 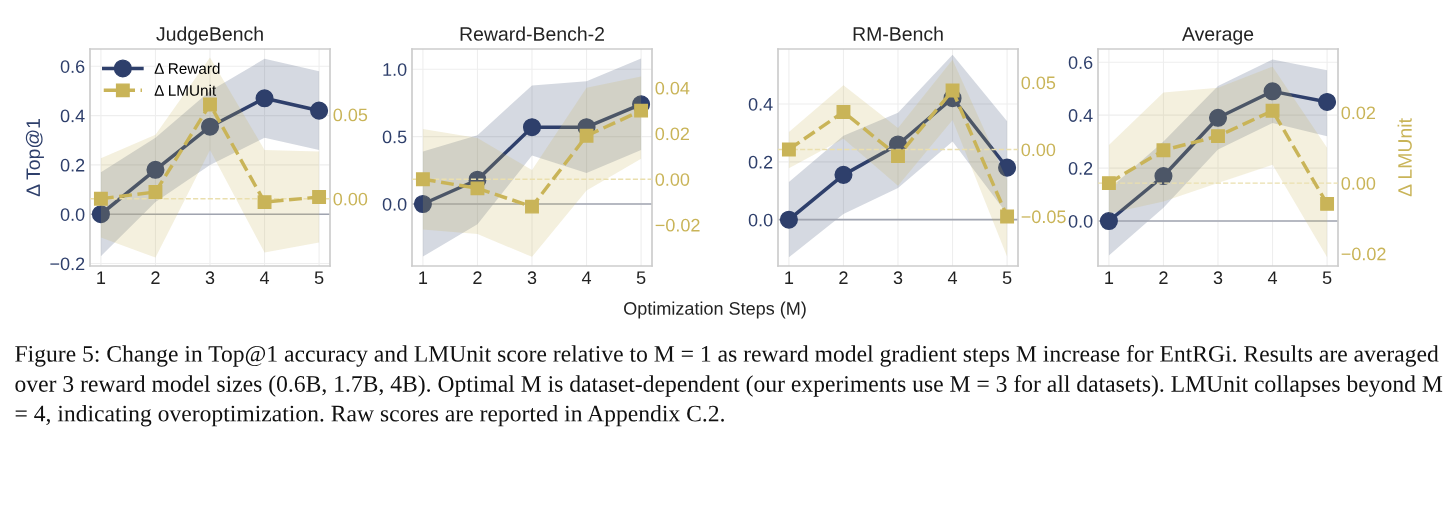 I want to click on legend-label: Δ LMUnit, so click(x=185, y=90).